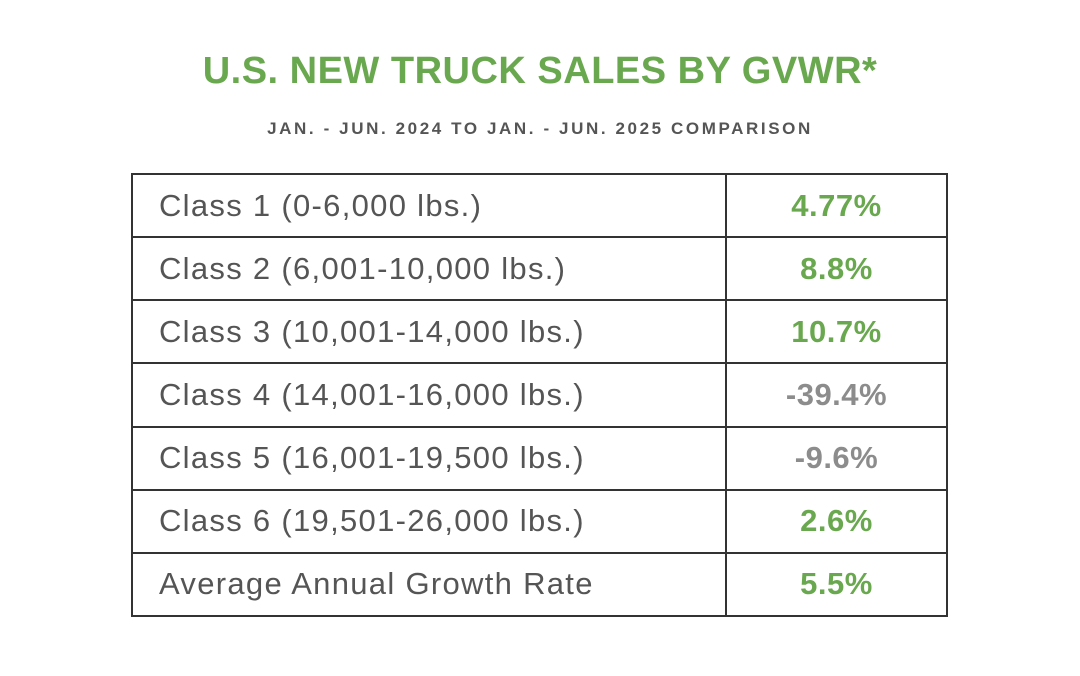 The image size is (1080, 676). Describe the element at coordinates (540, 71) in the screenshot. I see `chart-title: U.S. NEW TRUCK SALES BY GVWR*` at that location.